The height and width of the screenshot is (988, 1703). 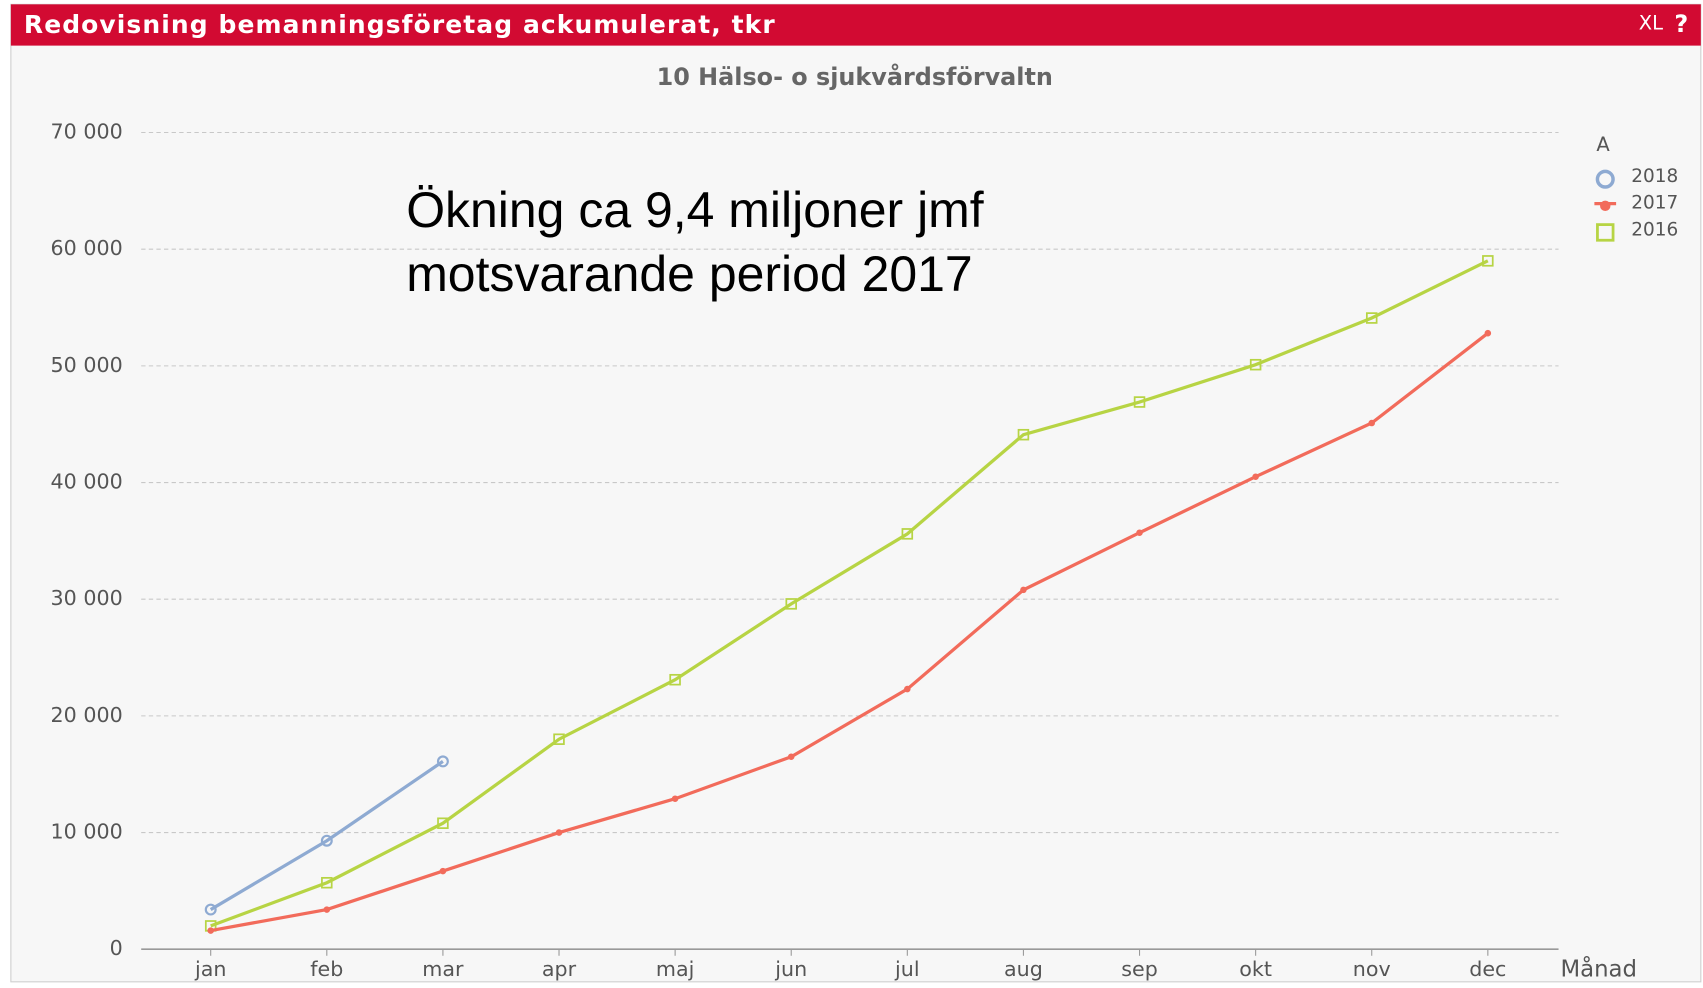 I want to click on annotation: motsvarande period 2017, so click(x=689, y=274).